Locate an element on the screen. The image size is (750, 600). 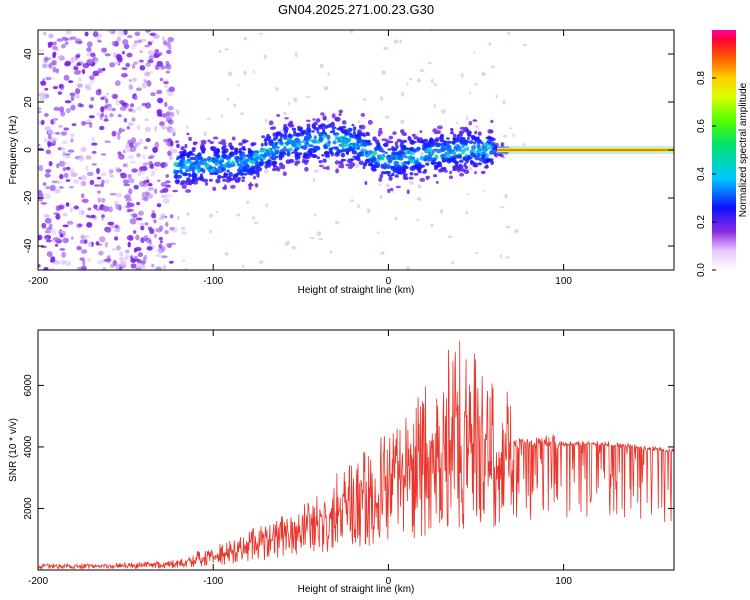
x-tick-label: 0 is located at coordinates (389, 581).